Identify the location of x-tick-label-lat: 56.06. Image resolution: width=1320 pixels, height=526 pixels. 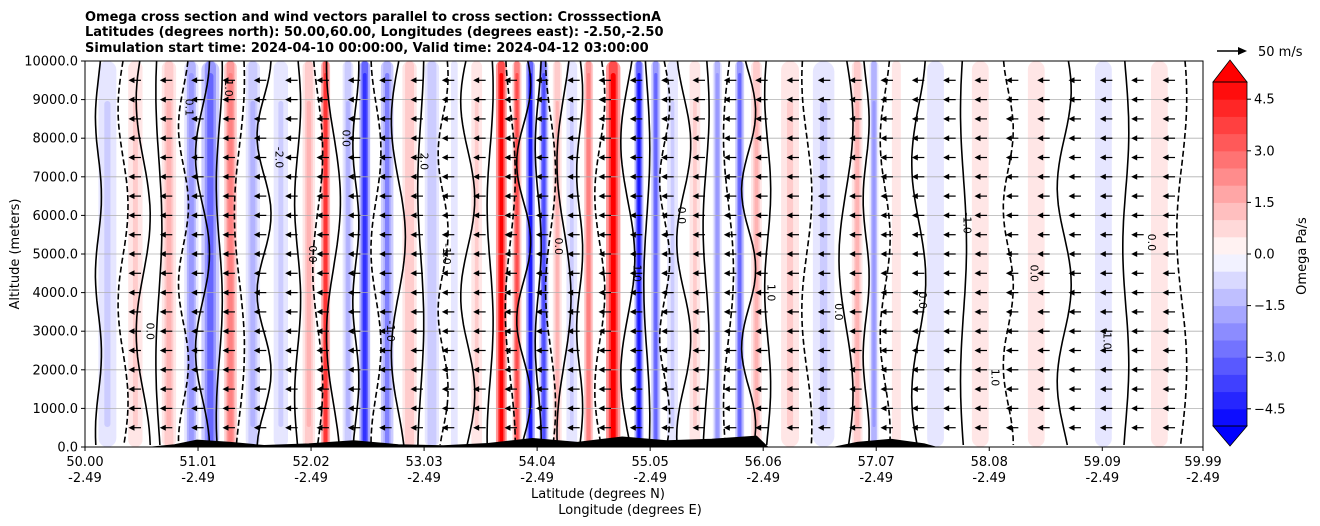
(763, 462).